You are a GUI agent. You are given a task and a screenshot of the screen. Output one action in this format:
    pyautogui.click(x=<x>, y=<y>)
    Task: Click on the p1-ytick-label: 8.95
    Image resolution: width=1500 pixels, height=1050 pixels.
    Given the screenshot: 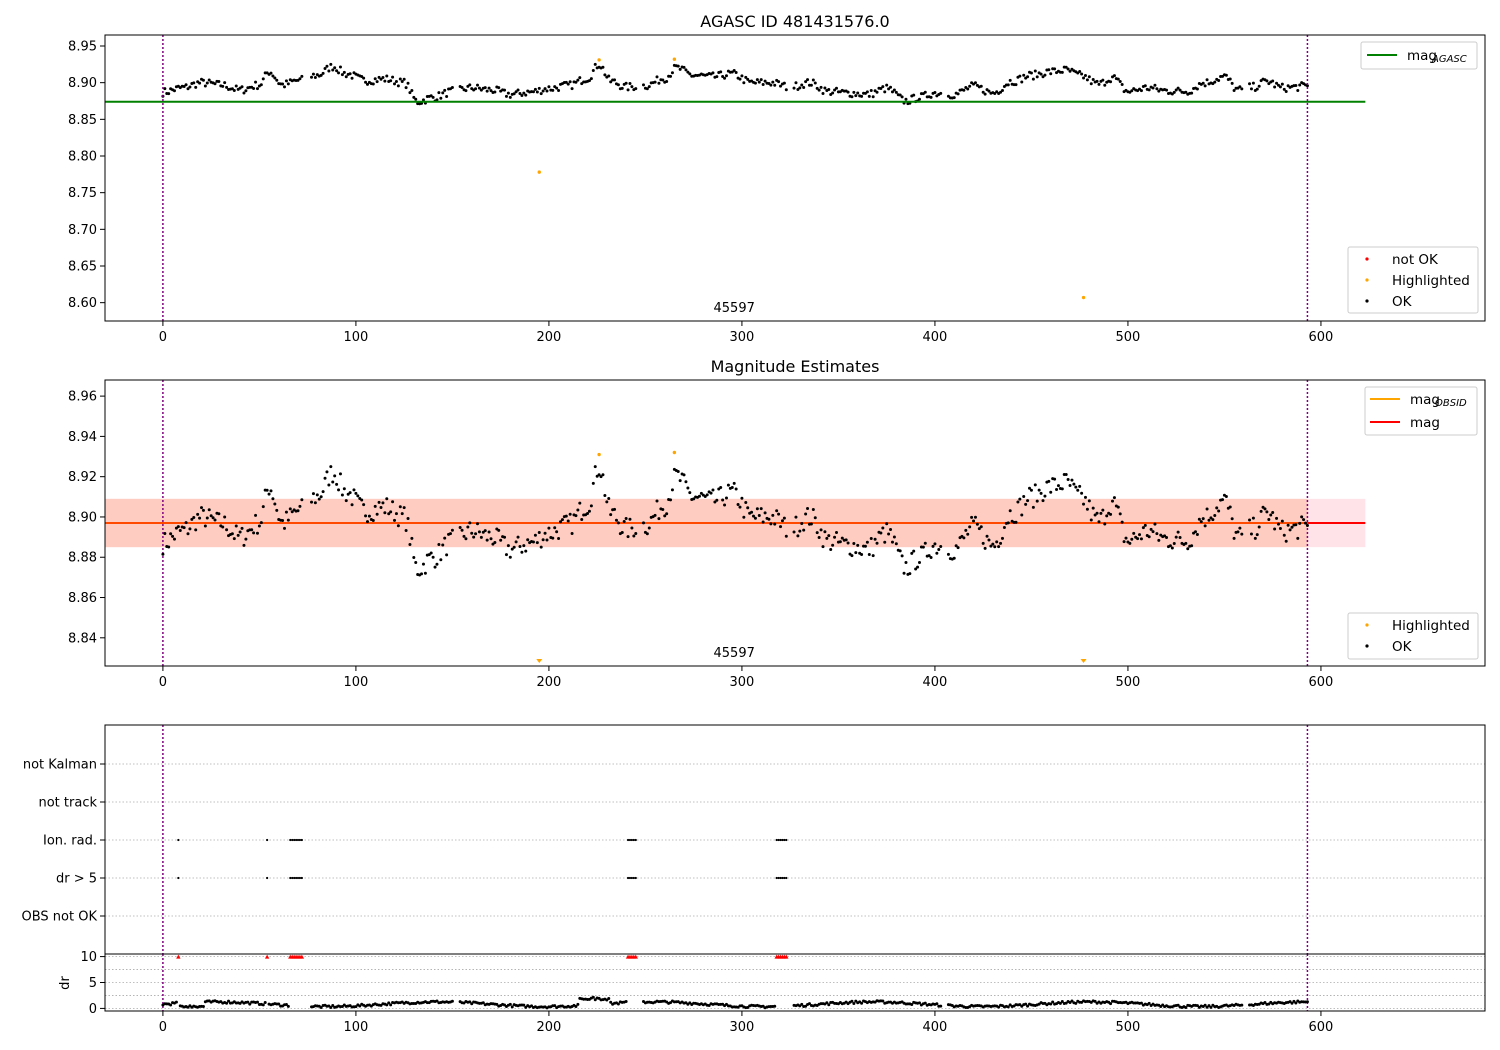 What is the action you would take?
    pyautogui.click(x=82, y=47)
    